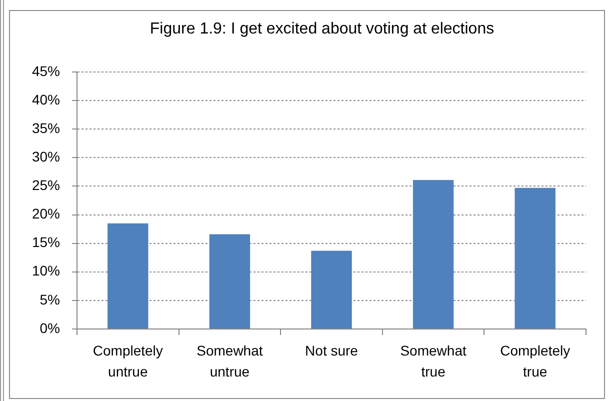  Describe the element at coordinates (50, 328) in the screenshot. I see `y-tick-label: 0%` at that location.